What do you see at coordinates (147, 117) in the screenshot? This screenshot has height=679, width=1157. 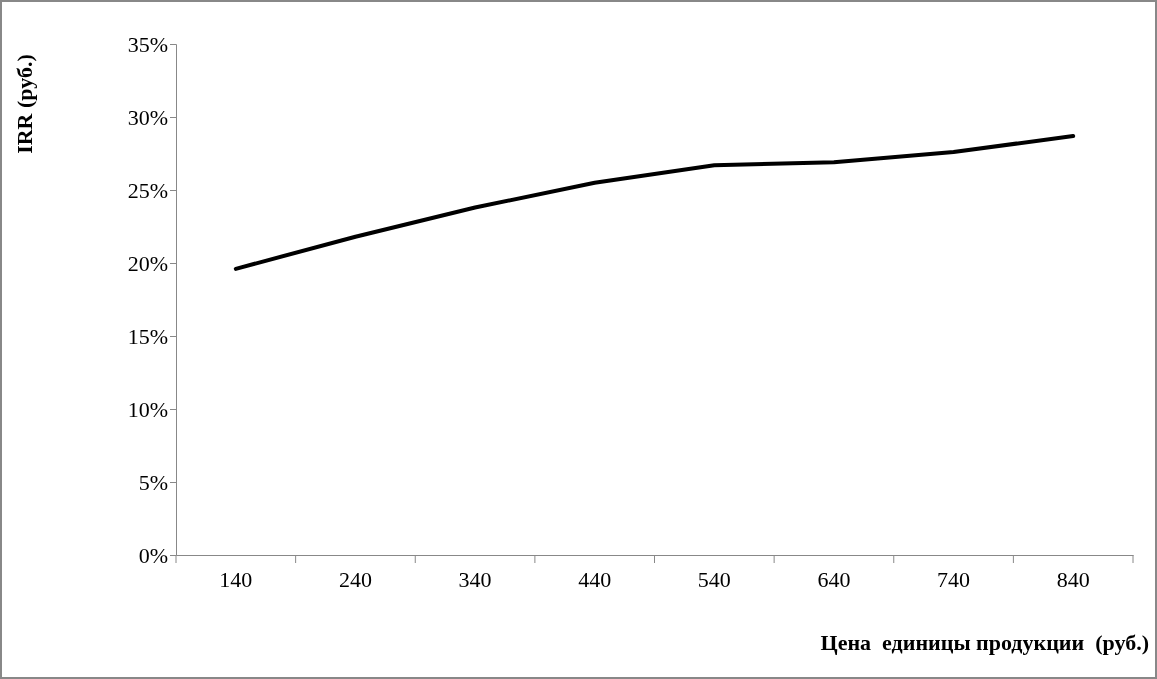 I see `y-tick-label: 30%` at bounding box center [147, 117].